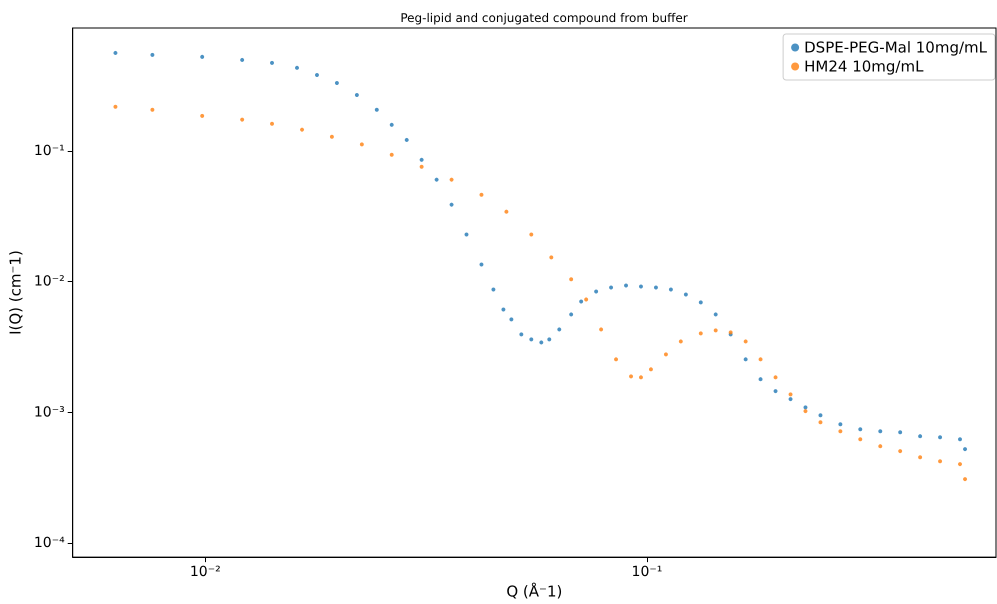 This screenshot has height=604, width=997. Describe the element at coordinates (49, 282) in the screenshot. I see `y-tick-label: 10⁻²` at that location.